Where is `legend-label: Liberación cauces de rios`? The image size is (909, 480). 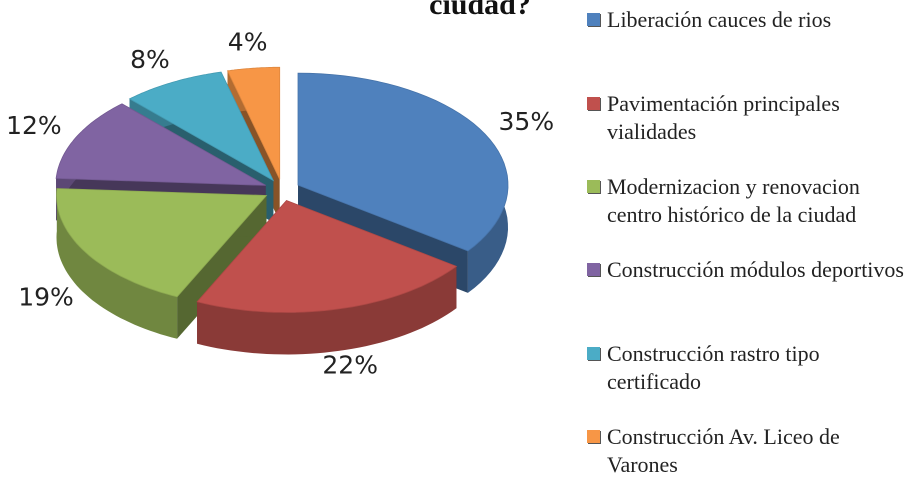 legend-label: Liberación cauces de rios is located at coordinates (719, 19).